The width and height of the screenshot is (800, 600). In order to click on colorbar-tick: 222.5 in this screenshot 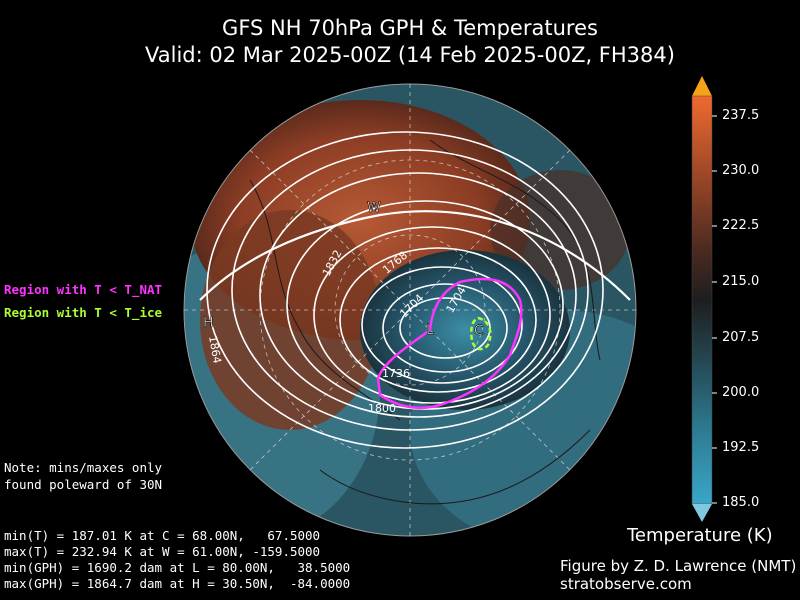, I will do `click(741, 225)`.